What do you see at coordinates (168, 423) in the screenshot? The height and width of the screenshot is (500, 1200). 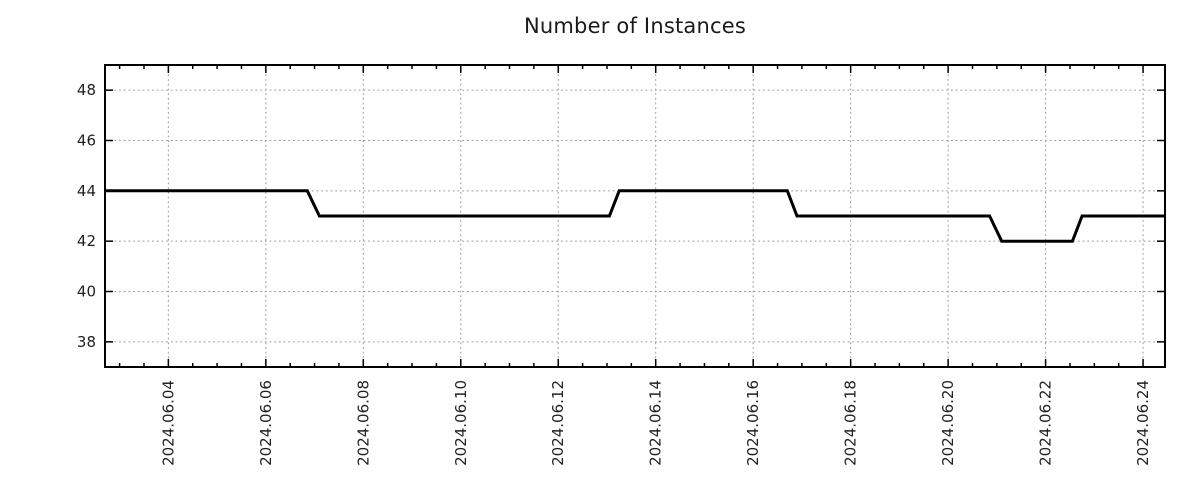 I see `x-tick-label: 2024.06.04` at bounding box center [168, 423].